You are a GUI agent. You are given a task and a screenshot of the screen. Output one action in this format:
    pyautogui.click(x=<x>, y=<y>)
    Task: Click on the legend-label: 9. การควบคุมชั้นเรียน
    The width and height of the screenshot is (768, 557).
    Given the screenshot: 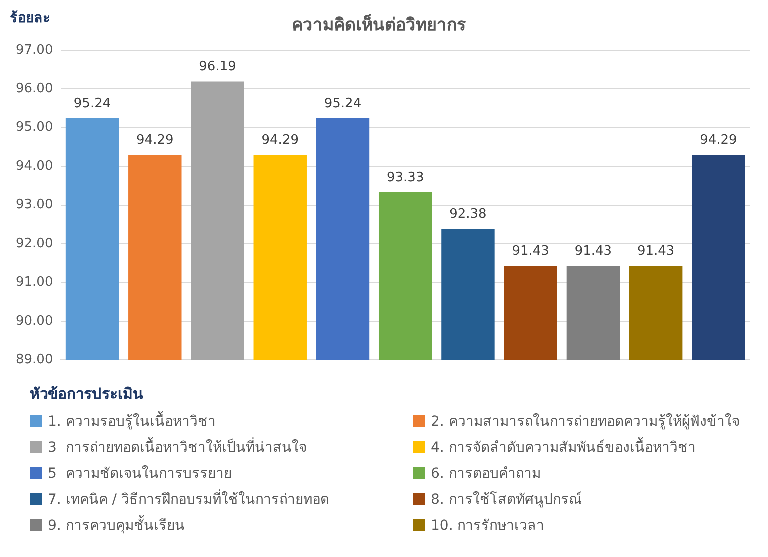 What is the action you would take?
    pyautogui.click(x=116, y=525)
    